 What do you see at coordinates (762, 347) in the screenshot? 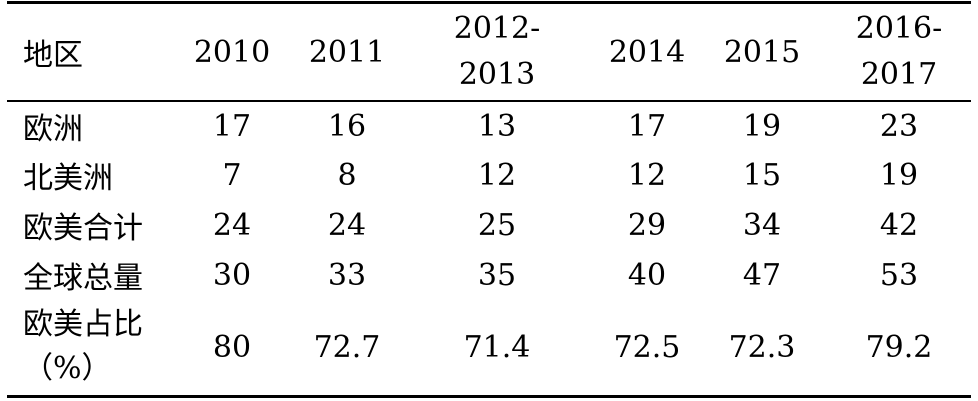
I see `table-cell: 72.3` at bounding box center [762, 347].